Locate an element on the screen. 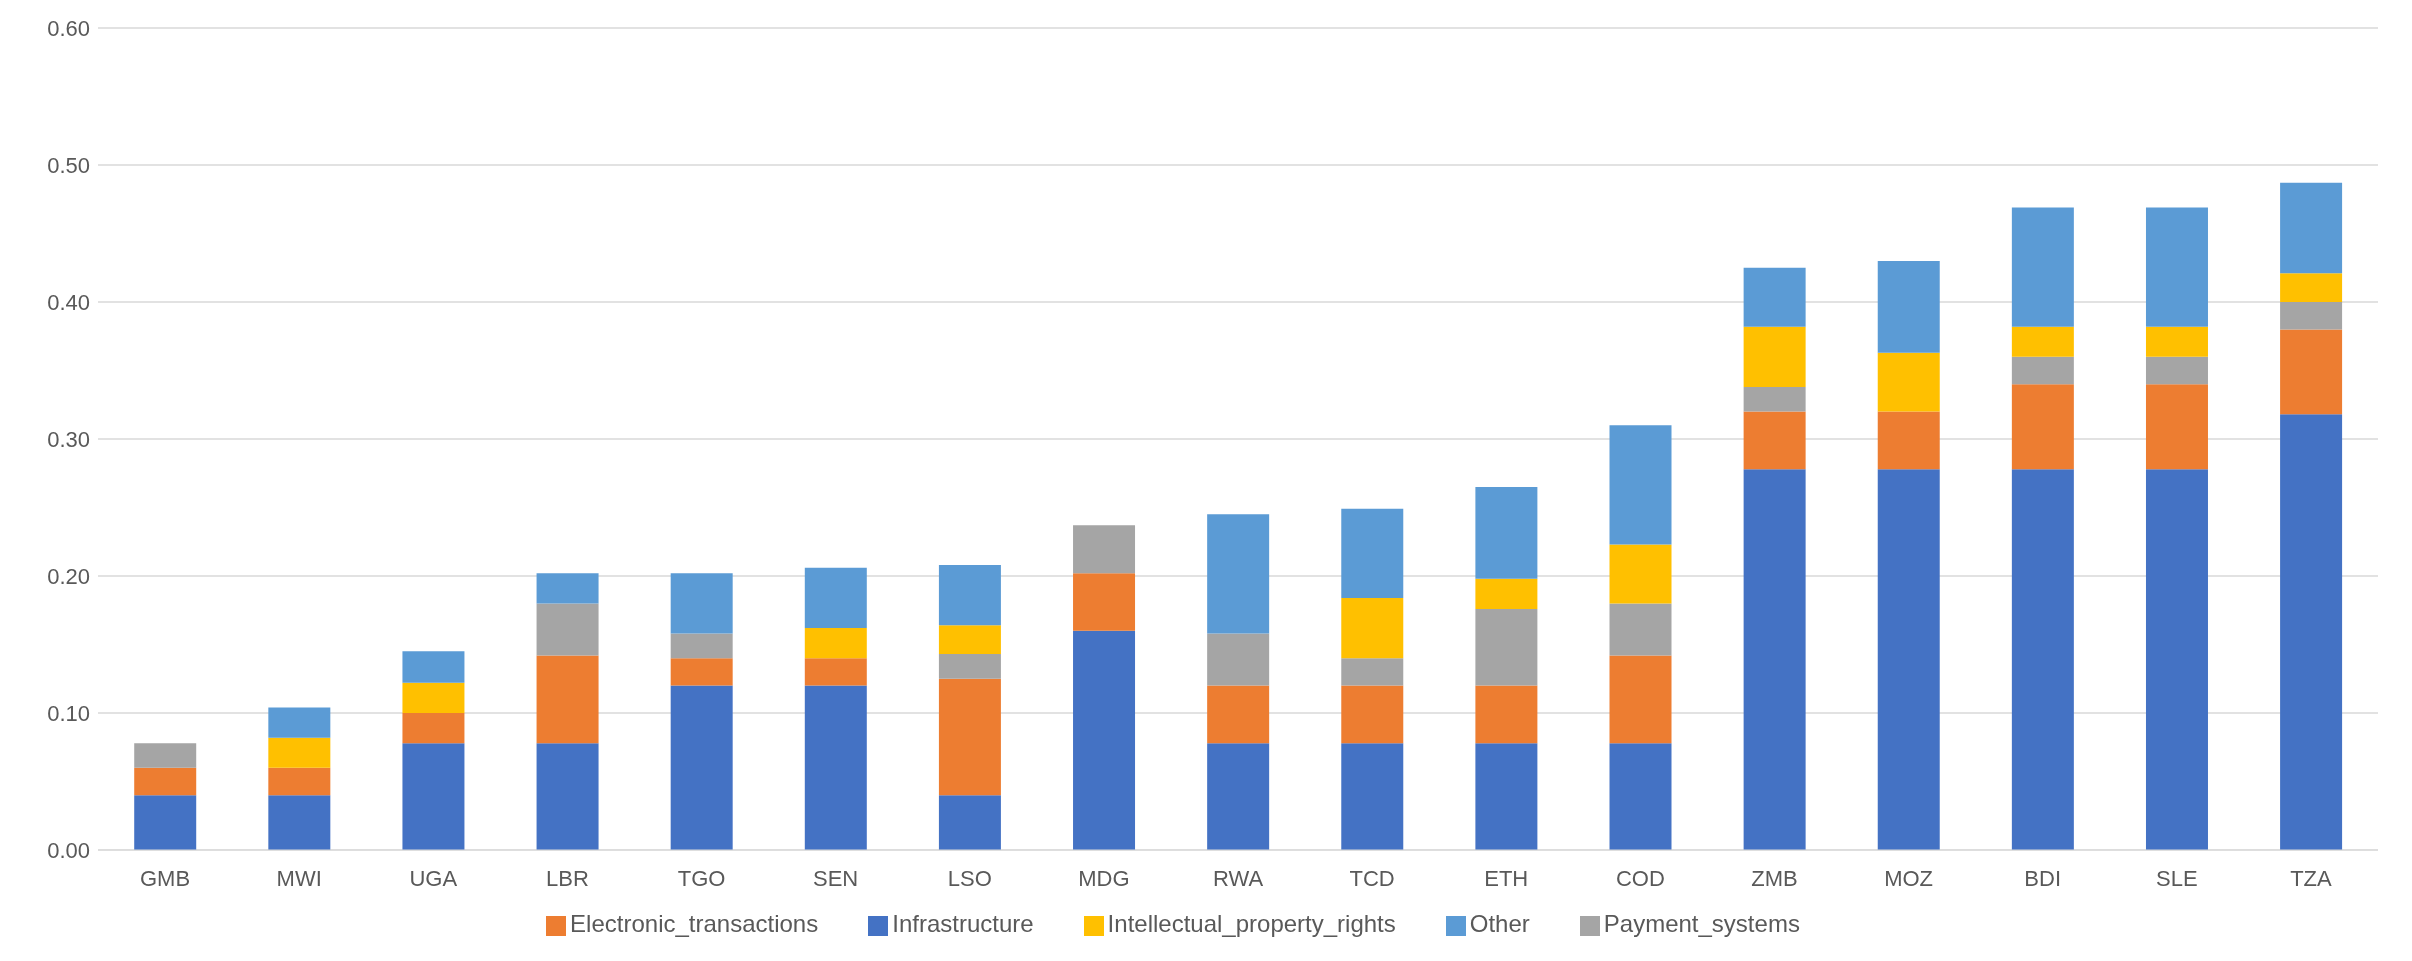 Image resolution: width=2412 pixels, height=961 pixels. x-tick-label: LSO is located at coordinates (969, 878).